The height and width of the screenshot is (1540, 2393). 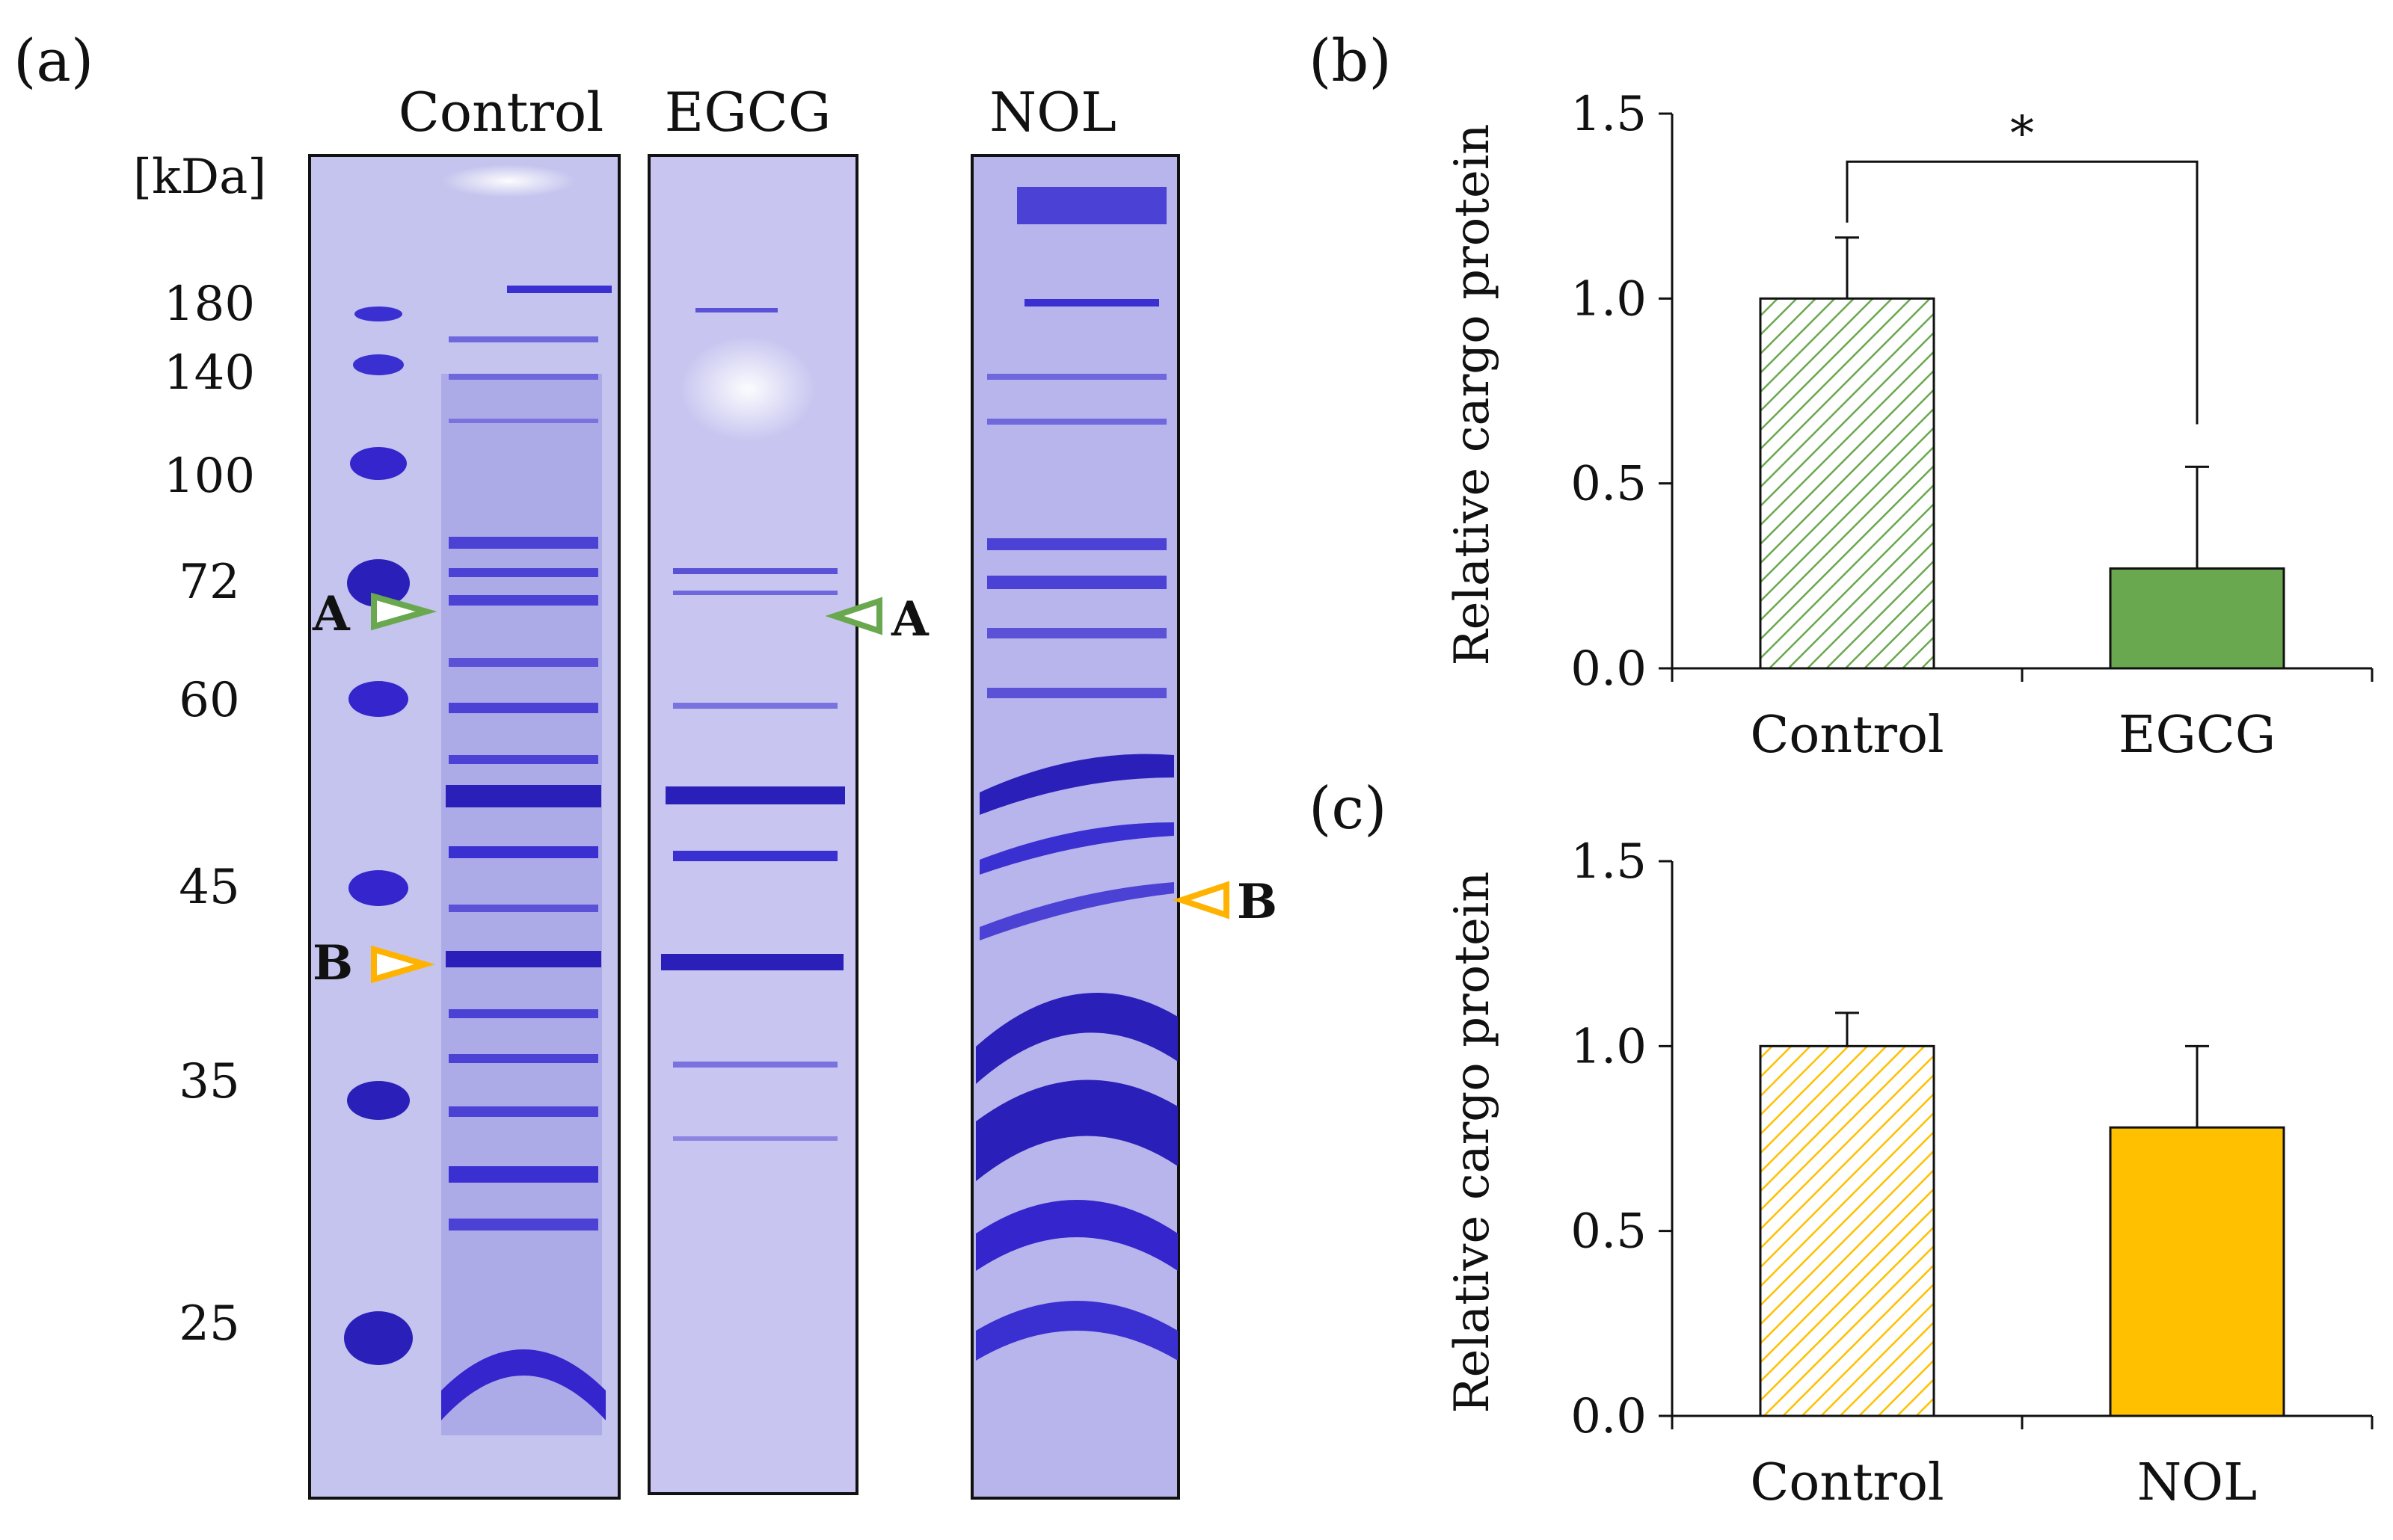 What do you see at coordinates (209, 476) in the screenshot?
I see `mw-label-100: 100` at bounding box center [209, 476].